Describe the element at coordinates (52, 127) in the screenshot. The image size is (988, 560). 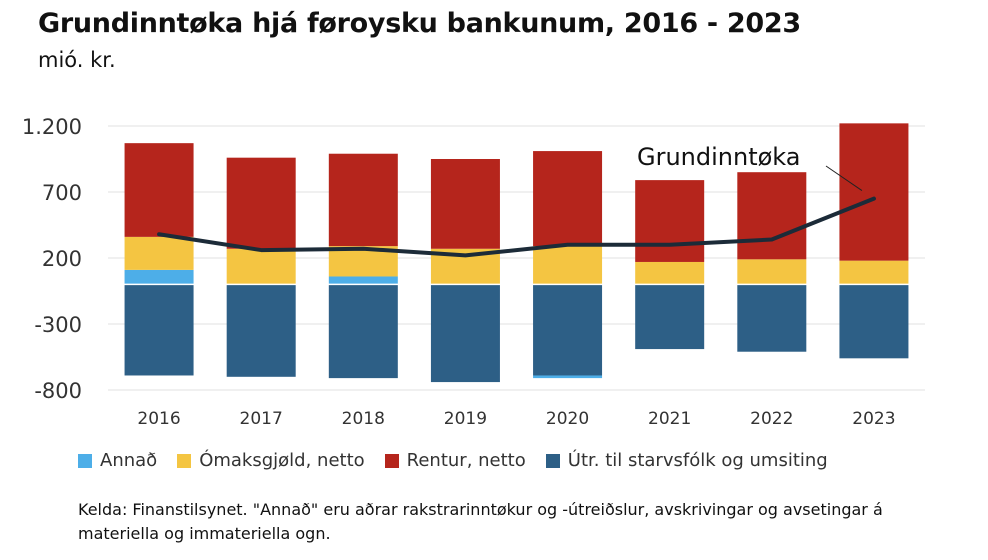
I see `y-tick-label: 1.200` at that location.